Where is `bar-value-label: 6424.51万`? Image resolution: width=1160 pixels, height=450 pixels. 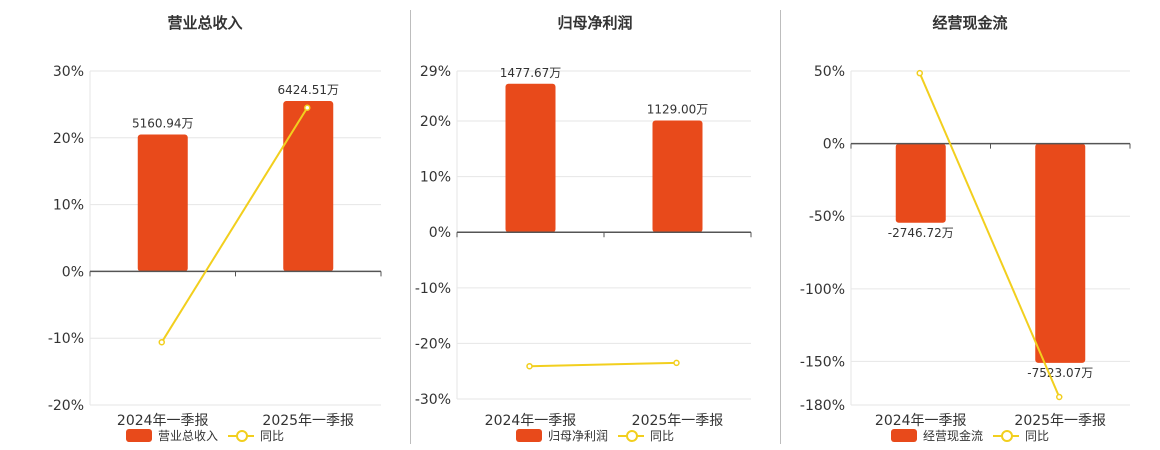 bar-value-label: 6424.51万 is located at coordinates (308, 90).